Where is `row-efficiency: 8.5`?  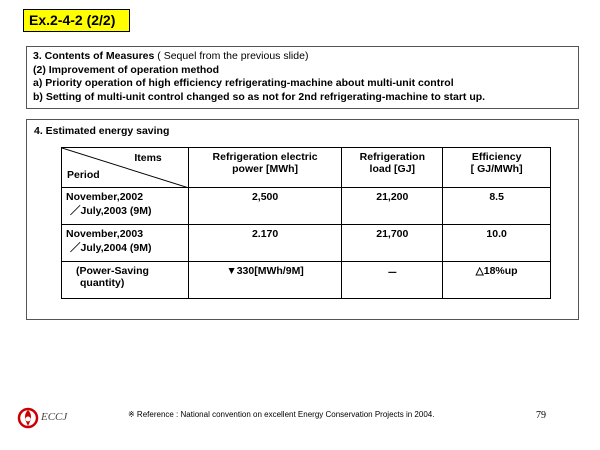 row-efficiency: 8.5 is located at coordinates (496, 206).